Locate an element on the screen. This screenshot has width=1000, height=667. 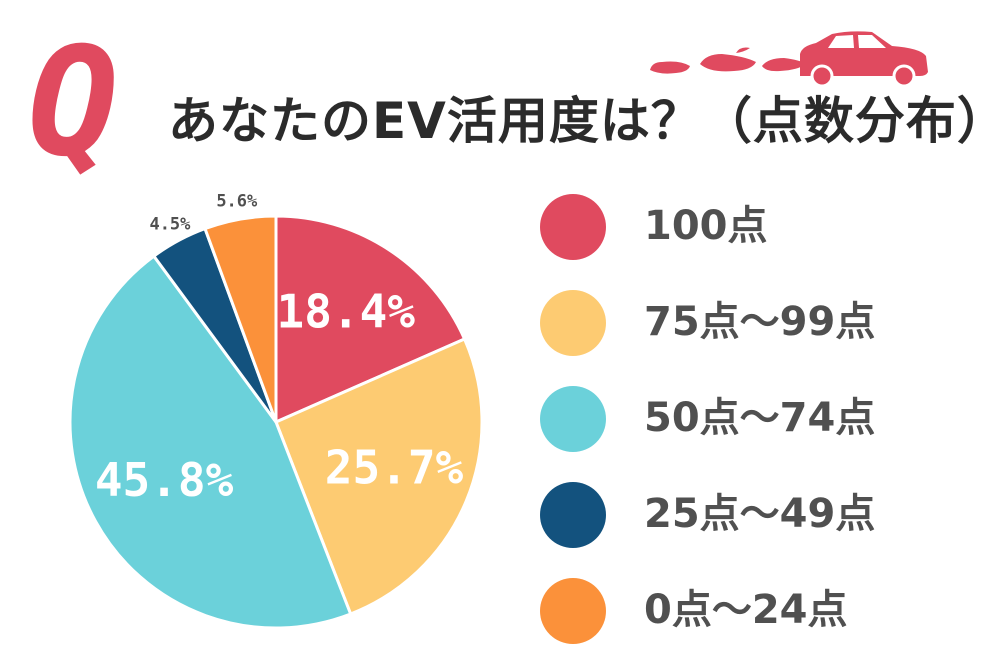
legend-item: 75点〜99点 is located at coordinates (760, 323).